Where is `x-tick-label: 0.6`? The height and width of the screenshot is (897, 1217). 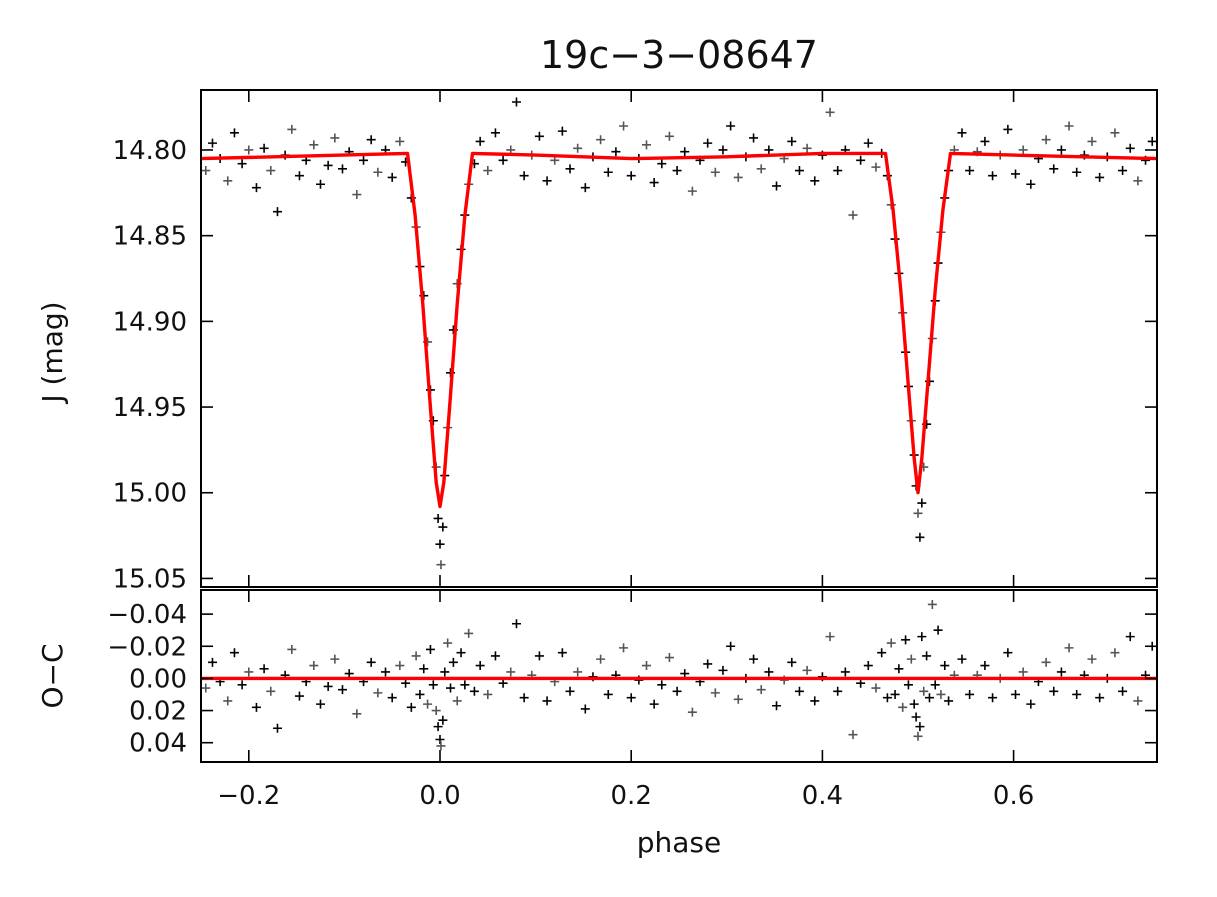 x-tick-label: 0.6 is located at coordinates (1013, 796).